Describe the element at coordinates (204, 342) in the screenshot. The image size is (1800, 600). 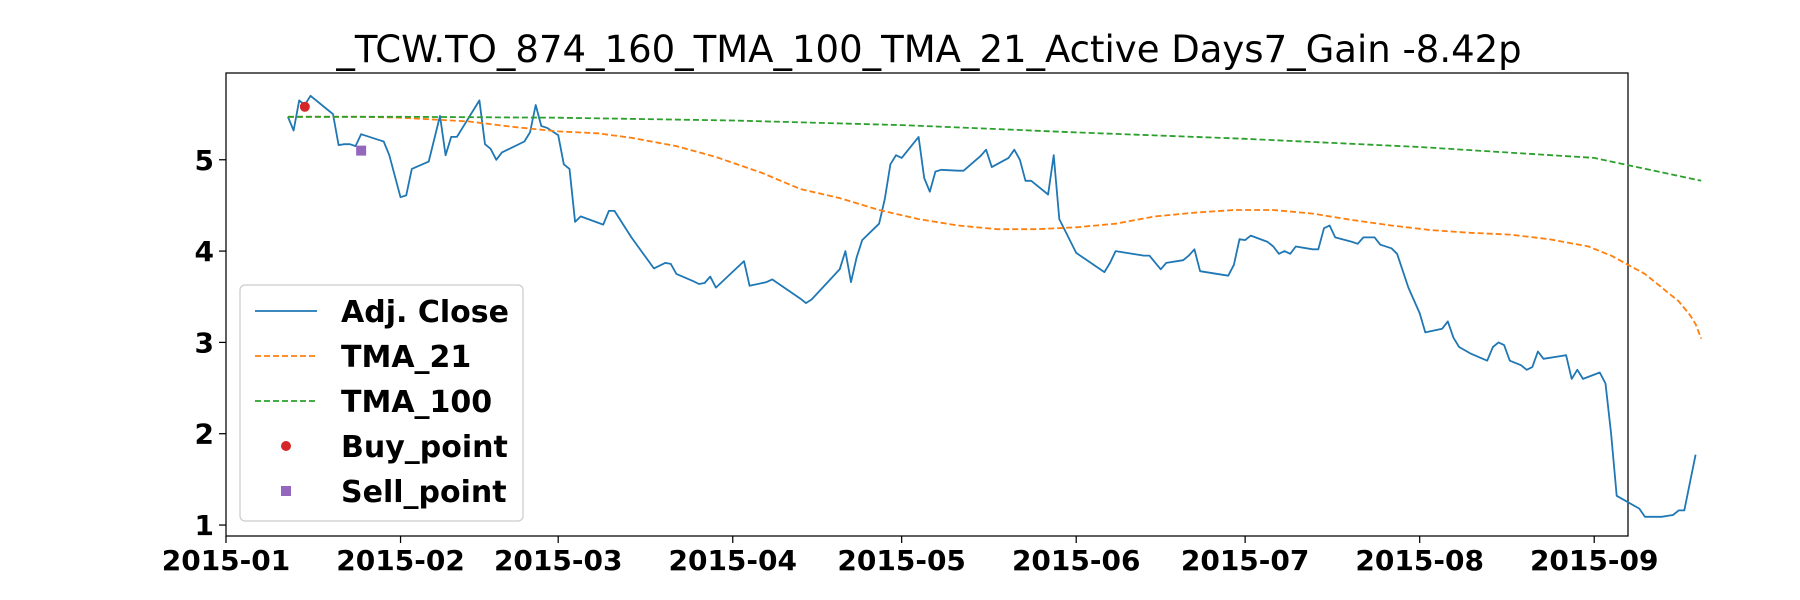
I see `y-tick-label: 3` at that location.